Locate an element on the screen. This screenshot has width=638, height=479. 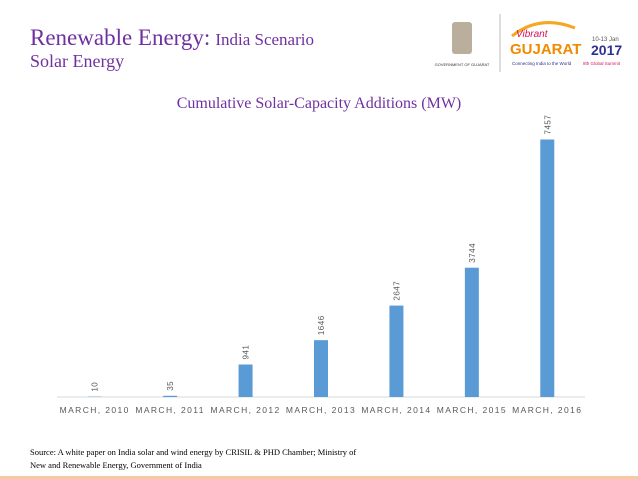
x-tick-label: MARCH, 2012 is located at coordinates (245, 410).